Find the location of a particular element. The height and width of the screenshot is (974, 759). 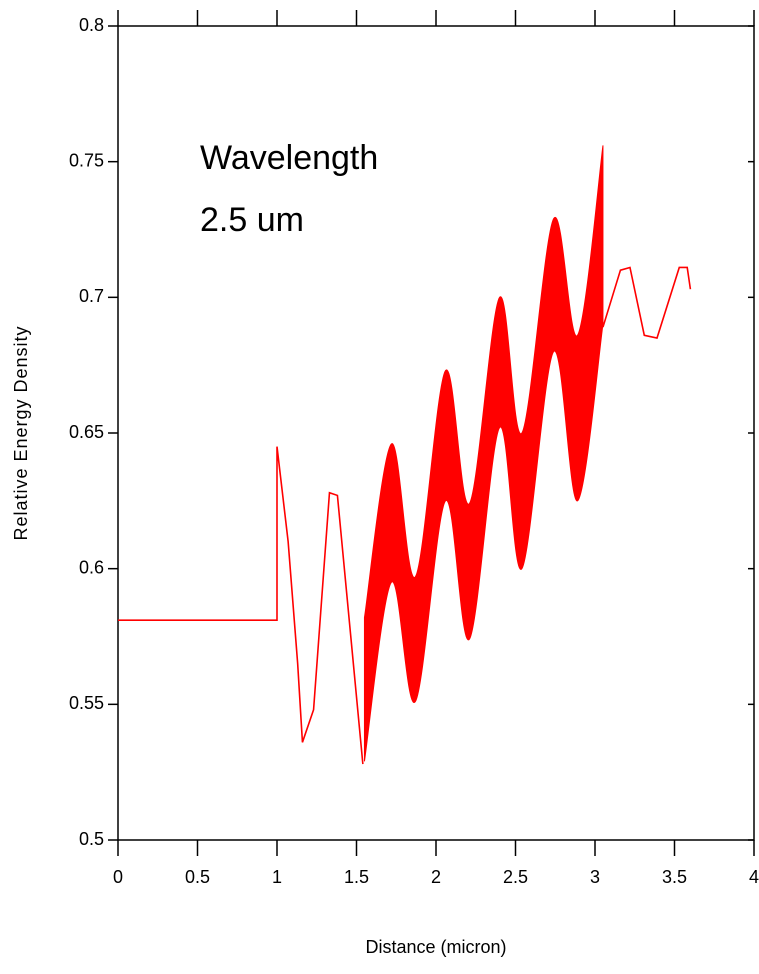

x-tick-label: 3 is located at coordinates (595, 877).